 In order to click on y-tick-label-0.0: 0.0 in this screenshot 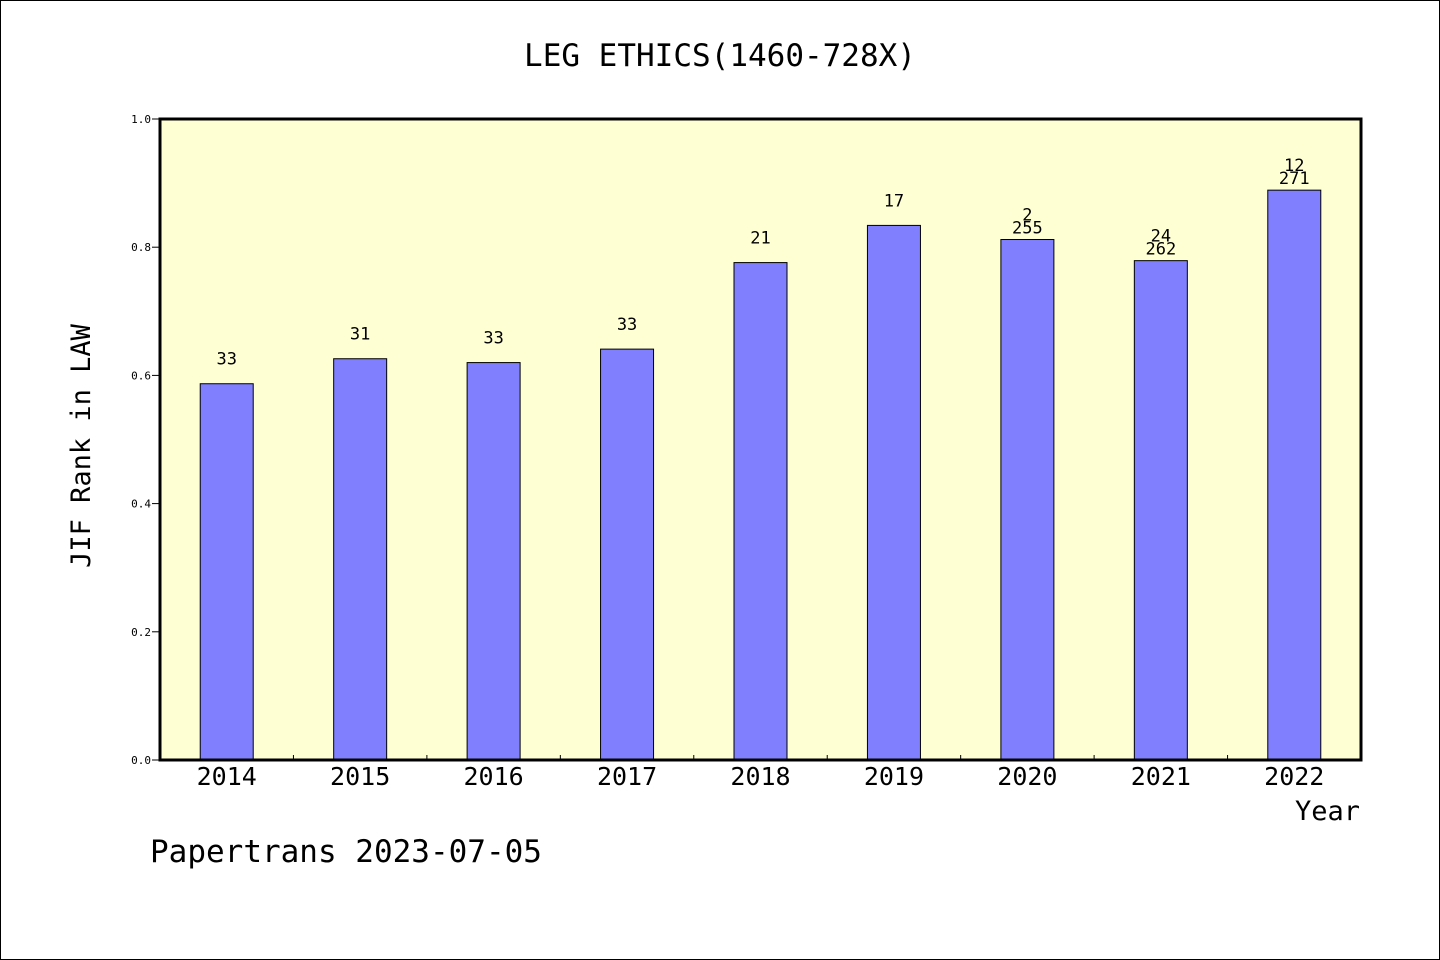, I will do `click(141, 760)`.